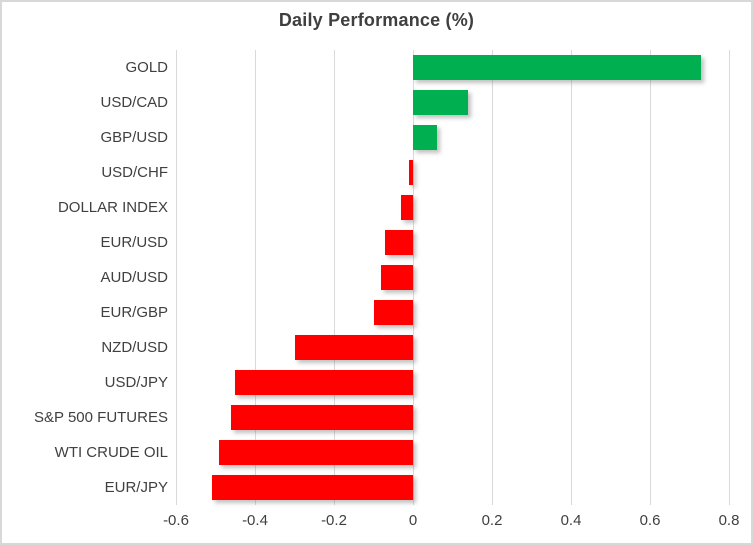  What do you see at coordinates (176, 520) in the screenshot?
I see `x-axis-tick-label: -0.6` at bounding box center [176, 520].